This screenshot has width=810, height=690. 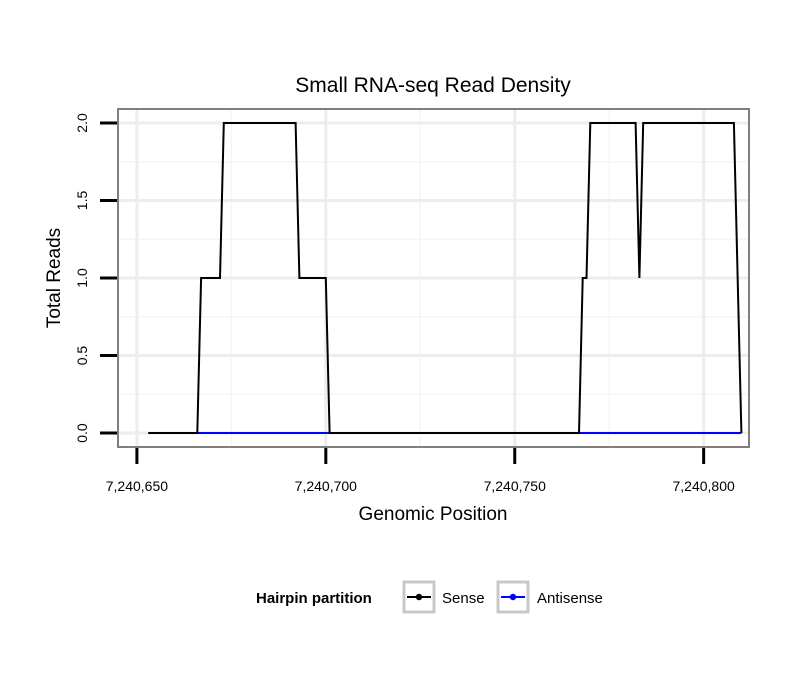 I want to click on y-axis-title: Total Reads, so click(x=54, y=278).